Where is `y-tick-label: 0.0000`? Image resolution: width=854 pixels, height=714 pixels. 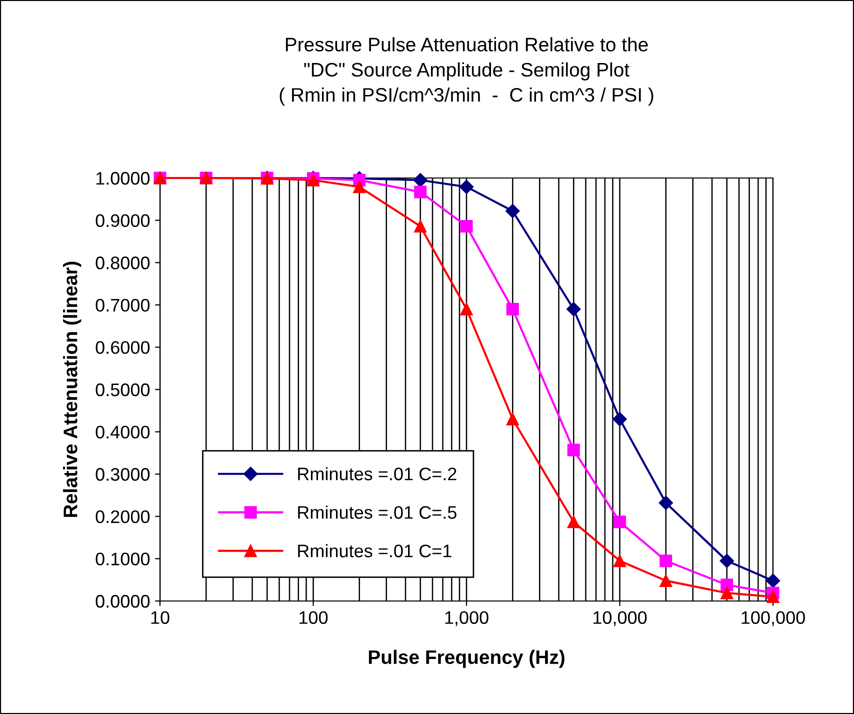 y-tick-label: 0.0000 is located at coordinates (123, 601).